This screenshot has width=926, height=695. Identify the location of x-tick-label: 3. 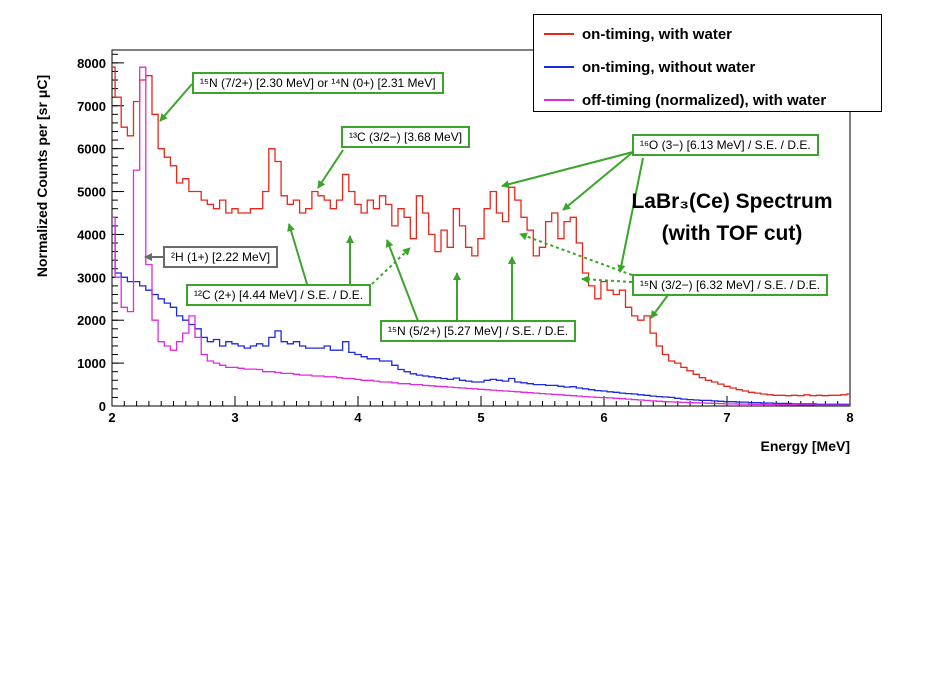
(234, 417).